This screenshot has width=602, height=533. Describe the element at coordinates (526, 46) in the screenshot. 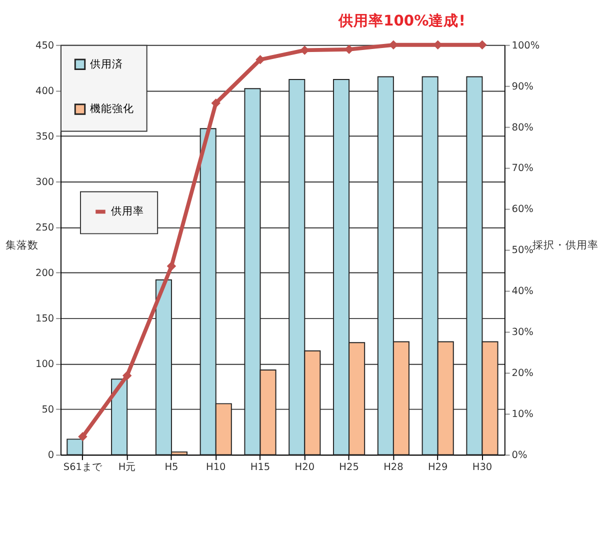

I see `y2-tick-label: 100%` at that location.